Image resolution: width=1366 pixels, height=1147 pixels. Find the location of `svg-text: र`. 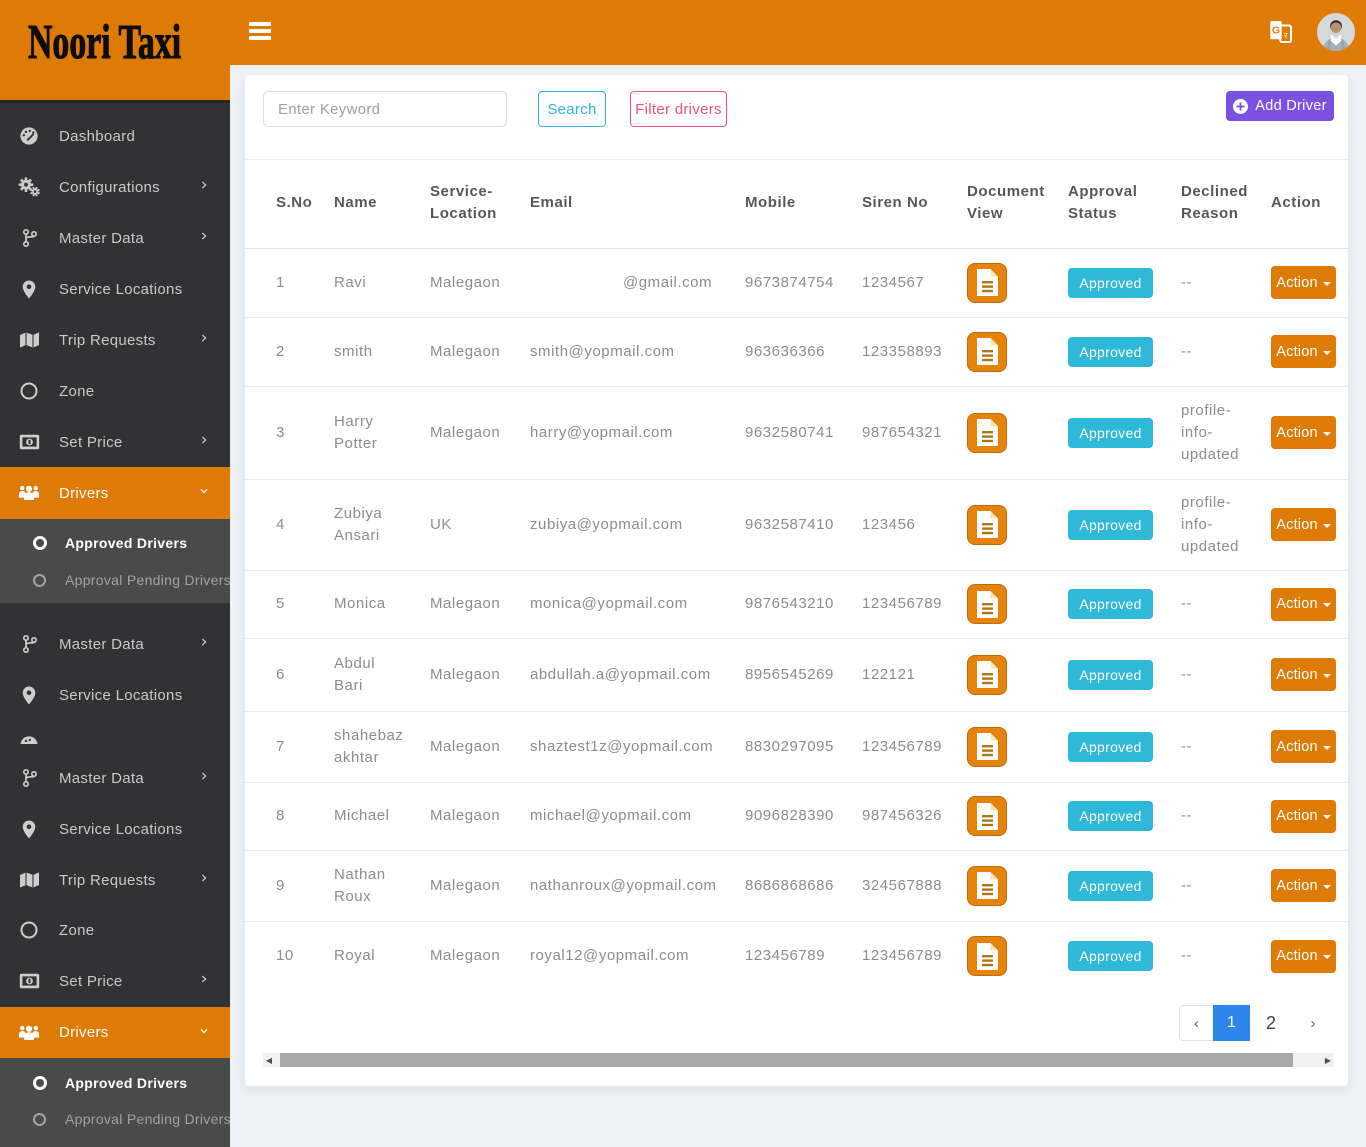

svg-text: र is located at coordinates (1286, 36).